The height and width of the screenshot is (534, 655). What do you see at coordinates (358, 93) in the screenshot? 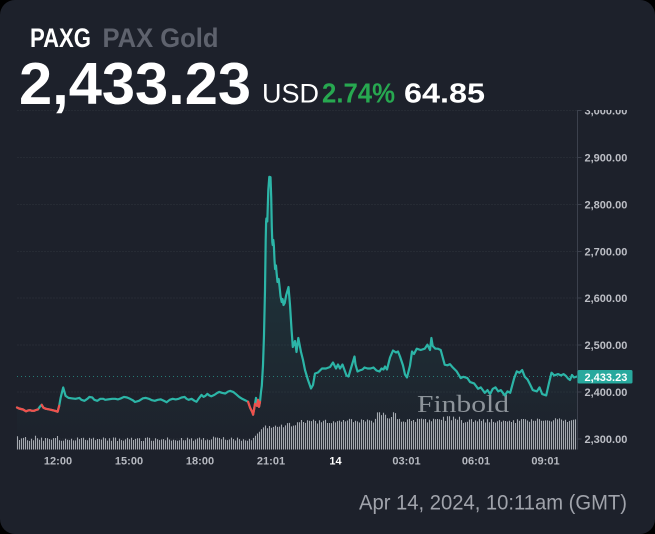
I see `svg-text: 2.74%` at bounding box center [358, 93].